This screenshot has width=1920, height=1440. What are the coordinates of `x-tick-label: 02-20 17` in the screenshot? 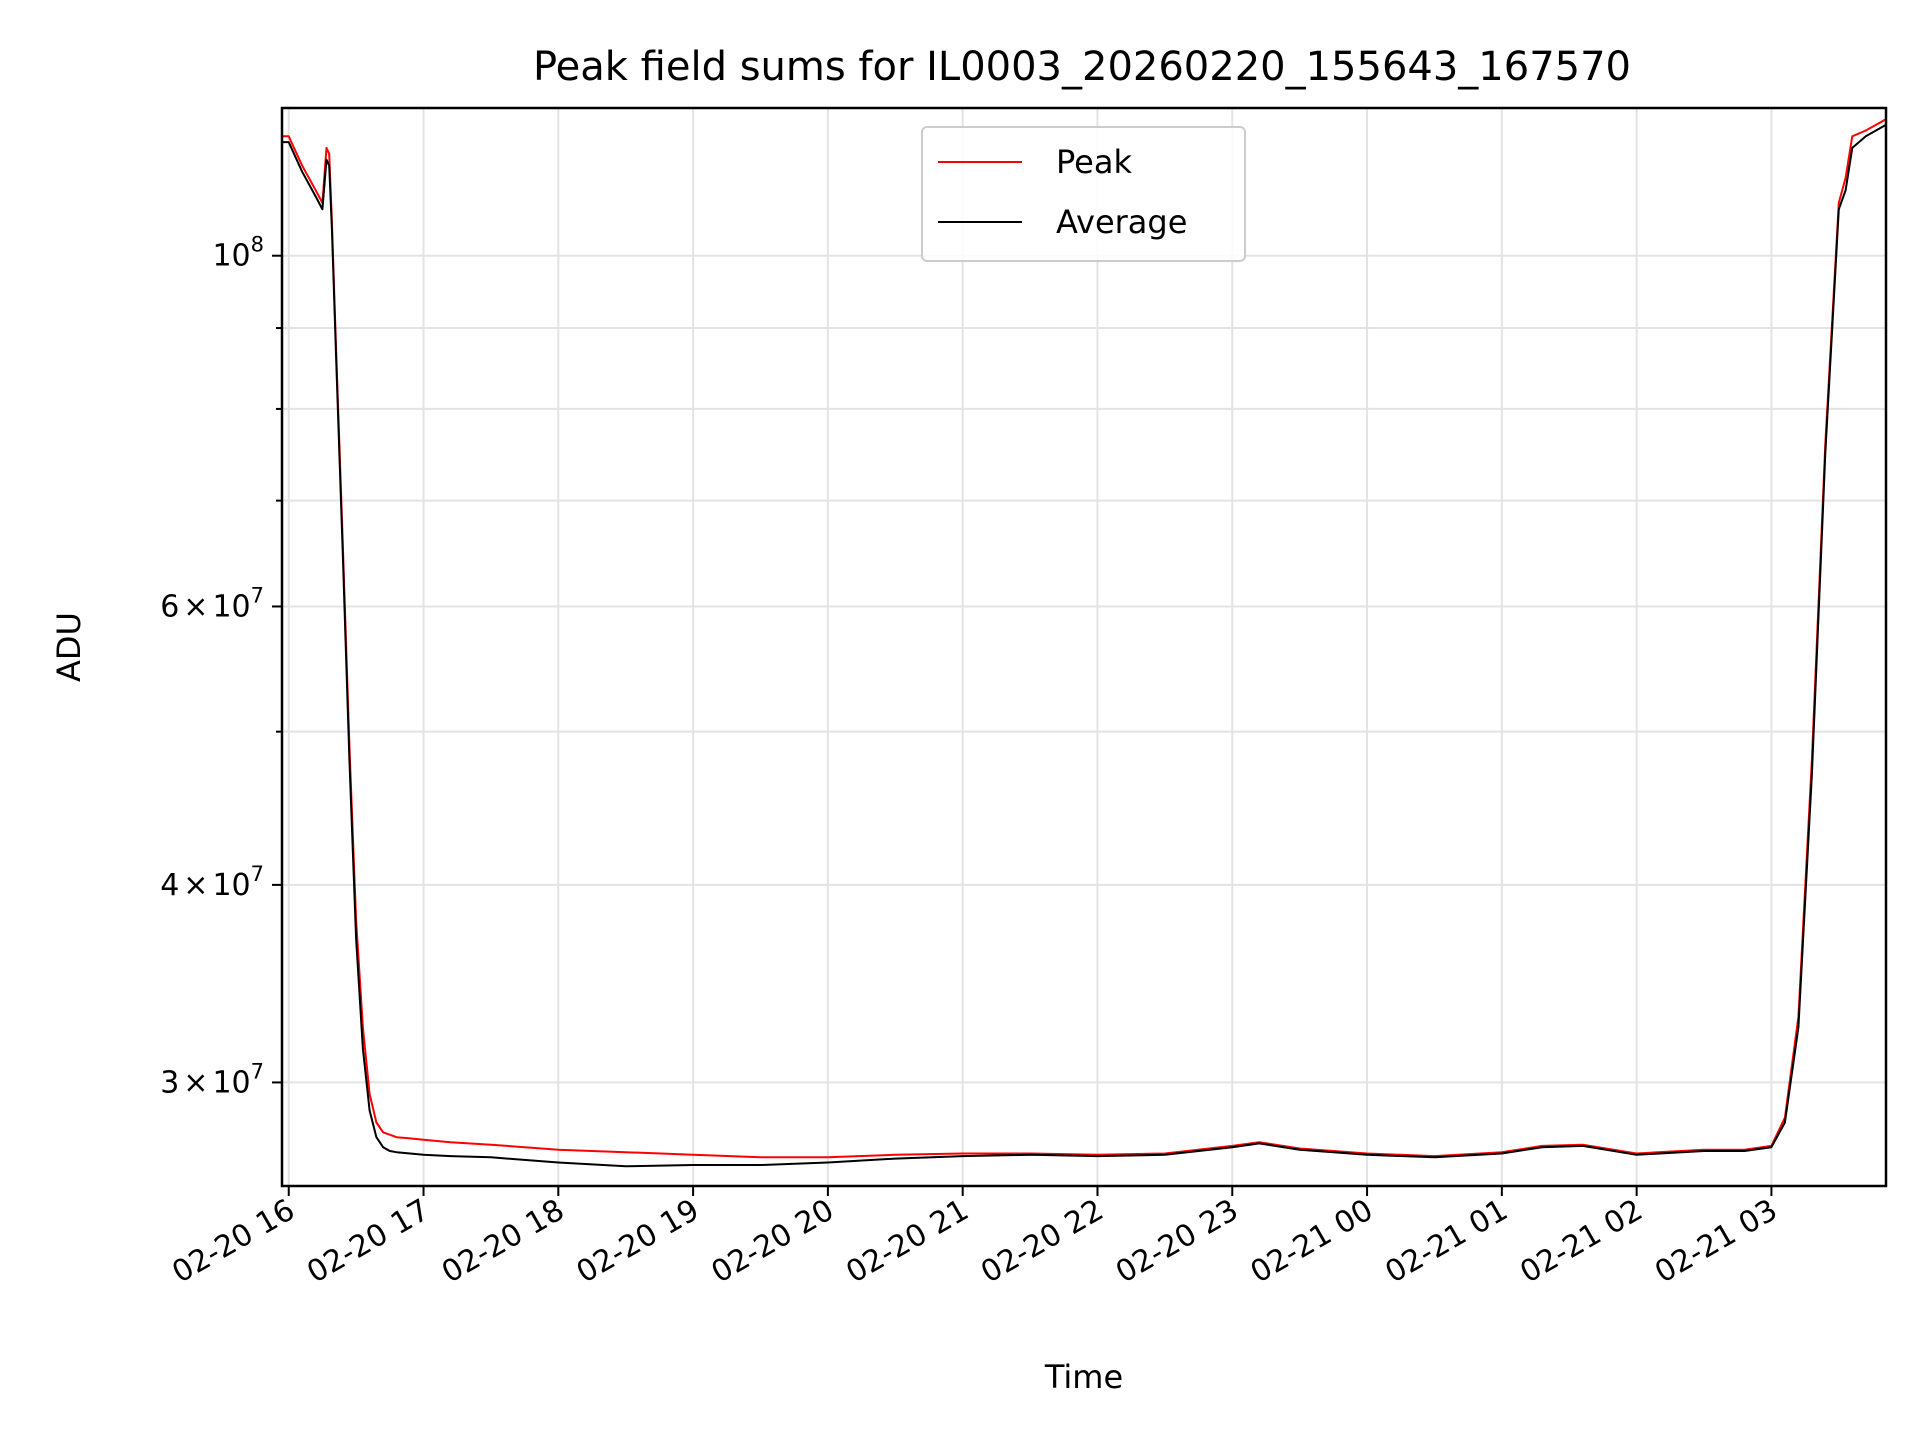 It's located at (368, 1242).